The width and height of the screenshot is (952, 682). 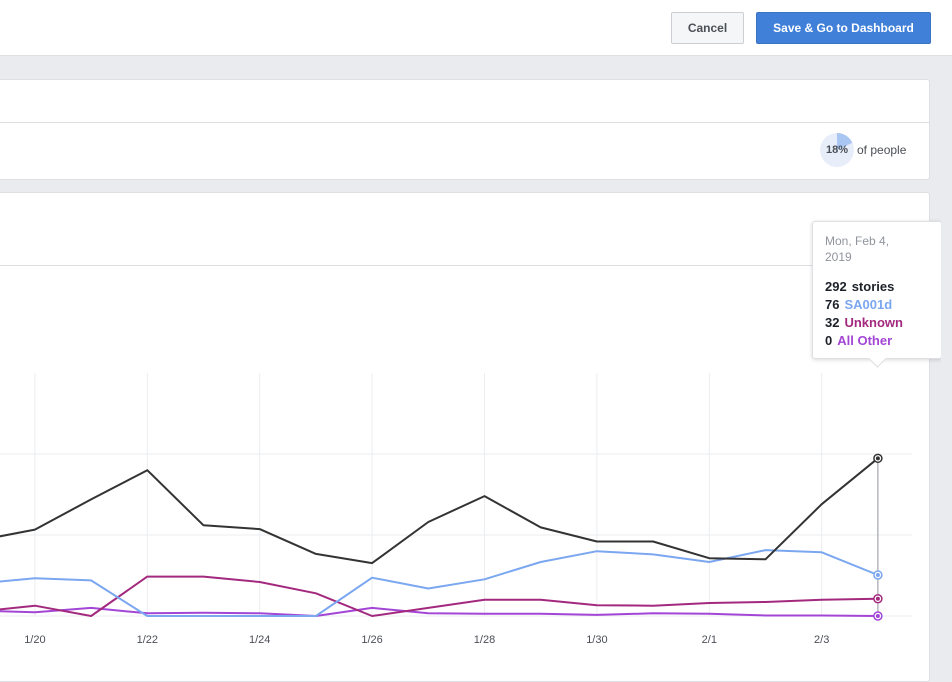 What do you see at coordinates (859, 340) in the screenshot?
I see `tooltip-row-all-other: 0 All Other` at bounding box center [859, 340].